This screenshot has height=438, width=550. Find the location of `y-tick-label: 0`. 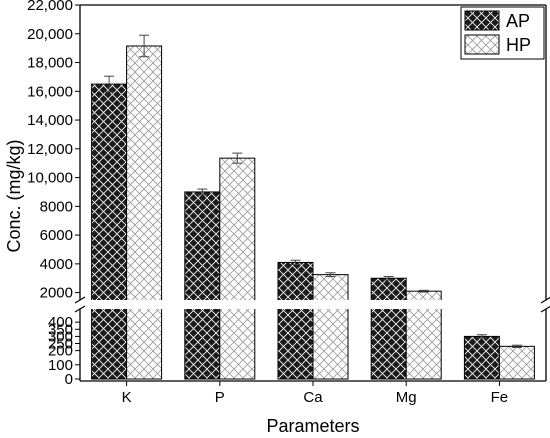

y-tick-label: 0 is located at coordinates (69, 379).